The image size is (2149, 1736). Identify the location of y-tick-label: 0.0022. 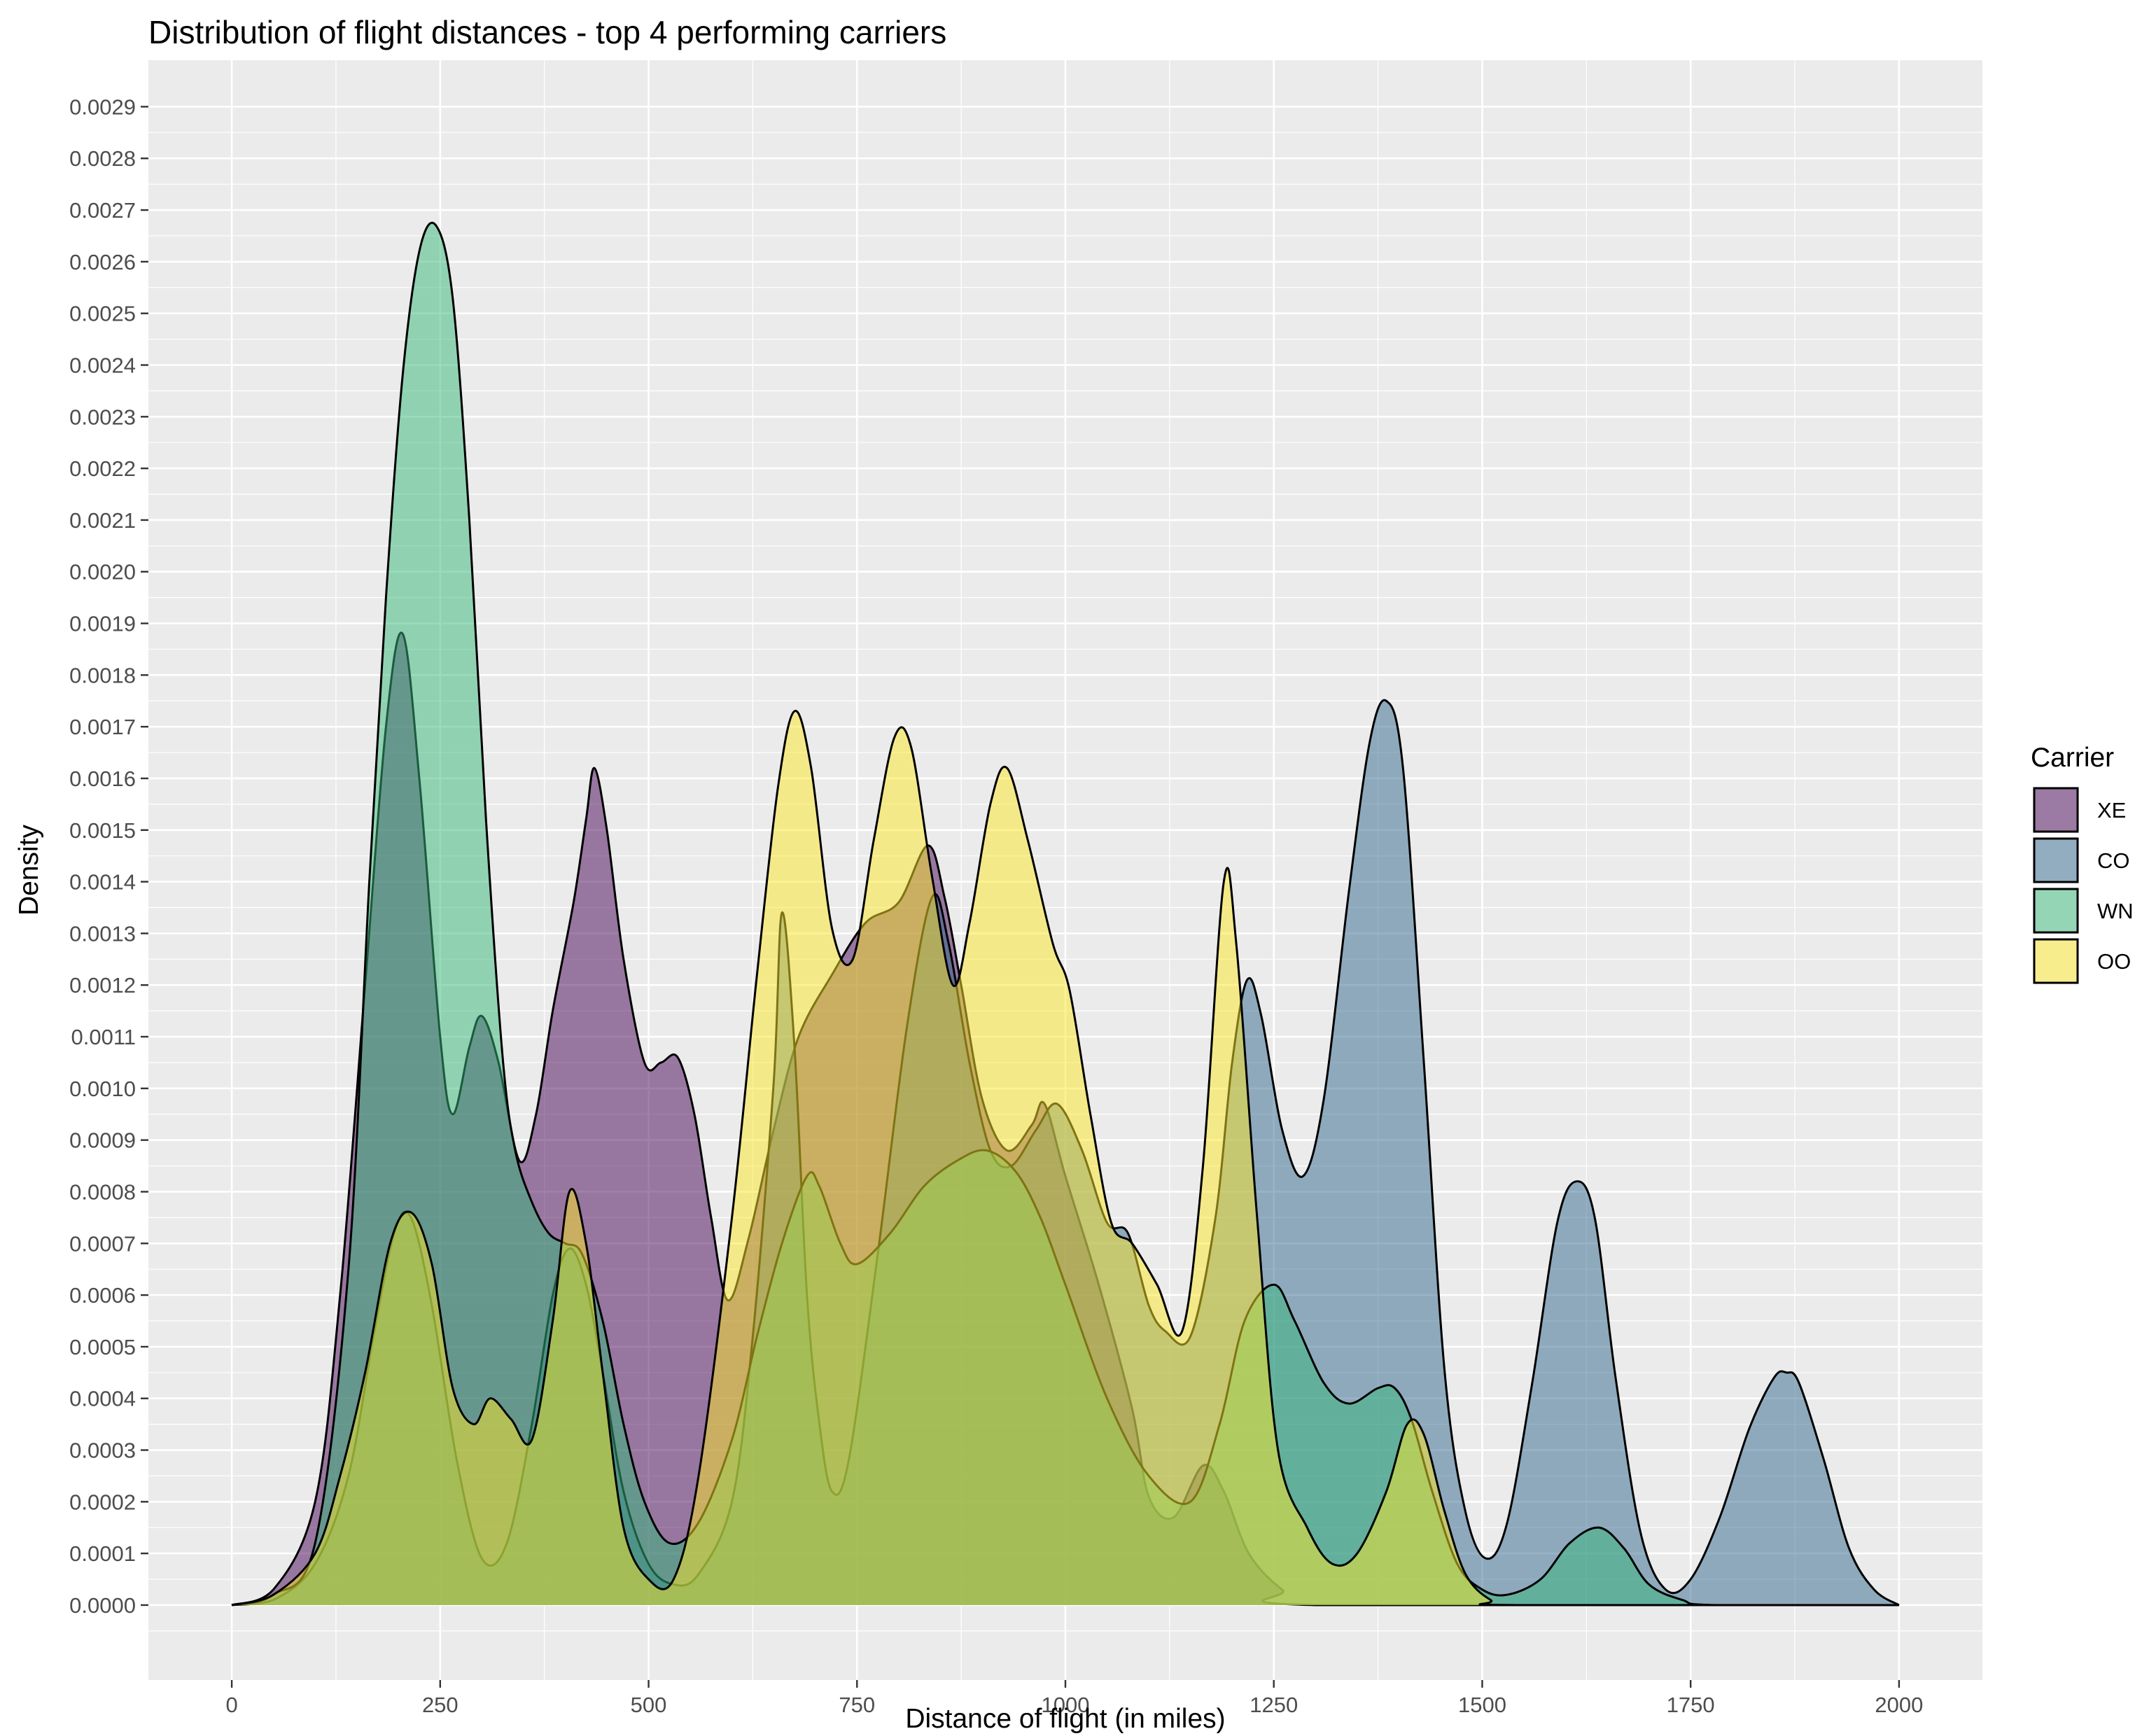
(102, 468).